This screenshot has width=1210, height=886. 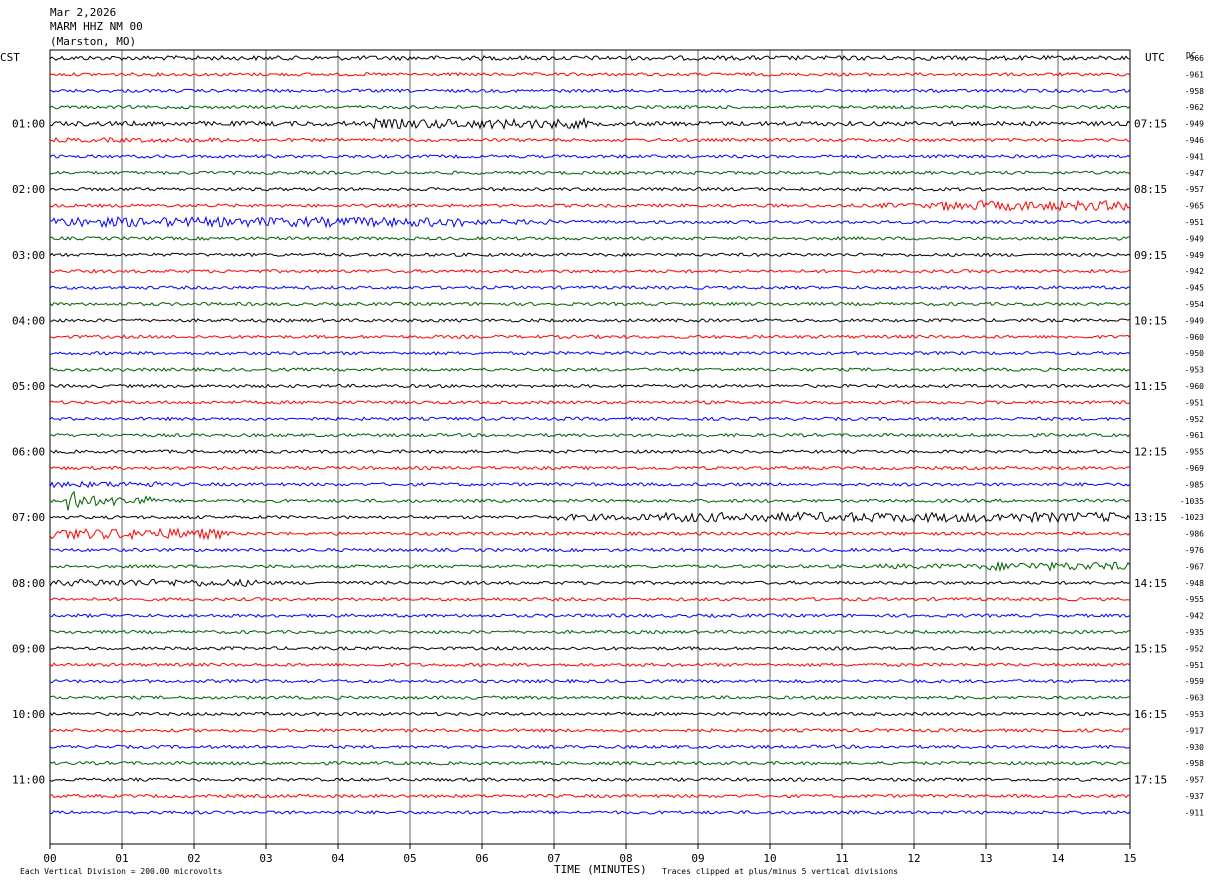 I want to click on left-timezone-label: CST, so click(x=10, y=57).